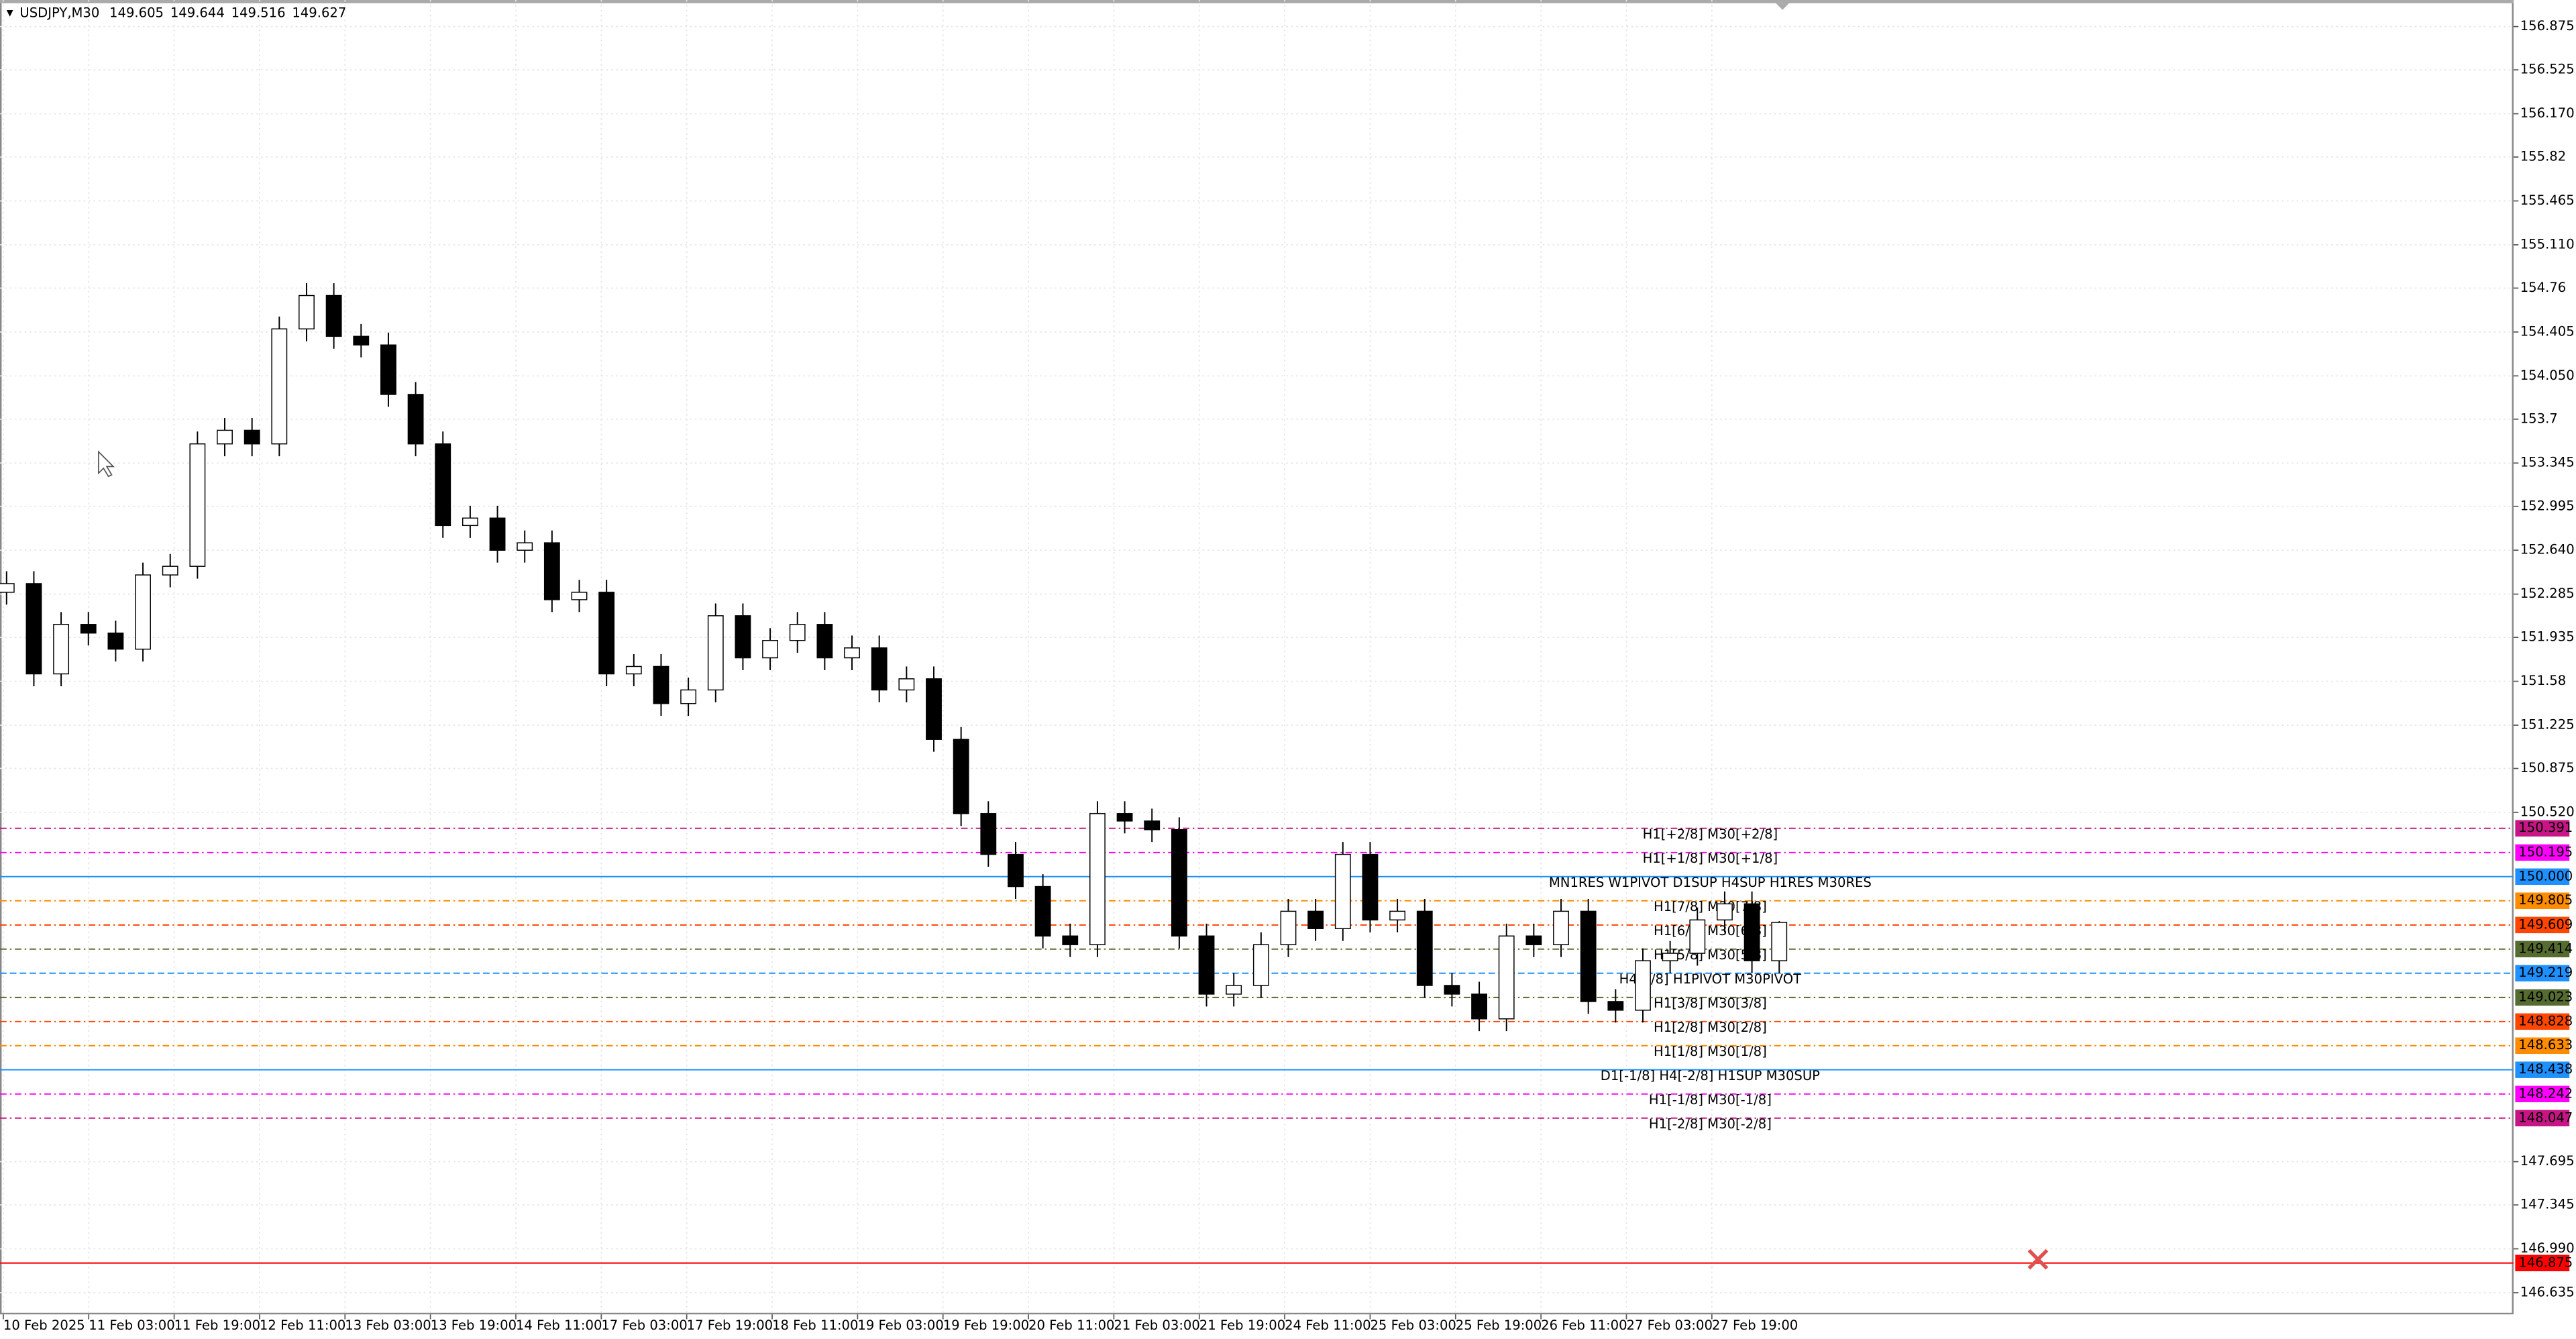 Image resolution: width=2576 pixels, height=1339 pixels. What do you see at coordinates (1710, 955) in the screenshot?
I see `level-label: H1[5/8] M30[5/8]` at bounding box center [1710, 955].